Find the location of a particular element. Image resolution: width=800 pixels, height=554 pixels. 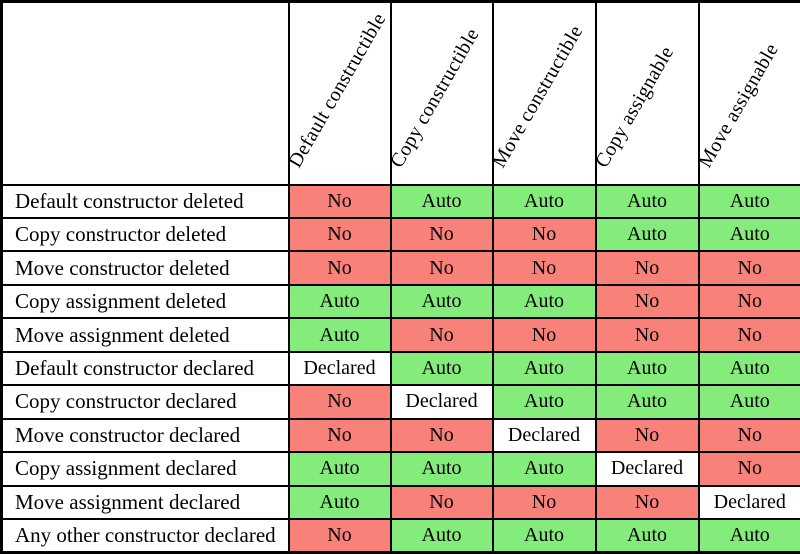

column-header-default-constructible: Default constructible is located at coordinates (338, 93).